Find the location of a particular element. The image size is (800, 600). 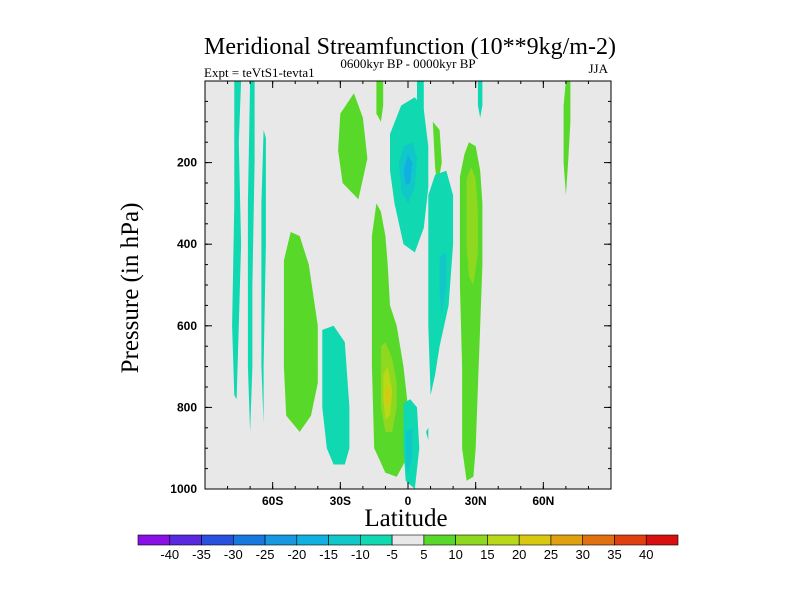

colorbar: -40 -35 -30 -25 -20 -15 -10 -5 5 10 15 20 25 30 35 40 is located at coordinates (408, 548).